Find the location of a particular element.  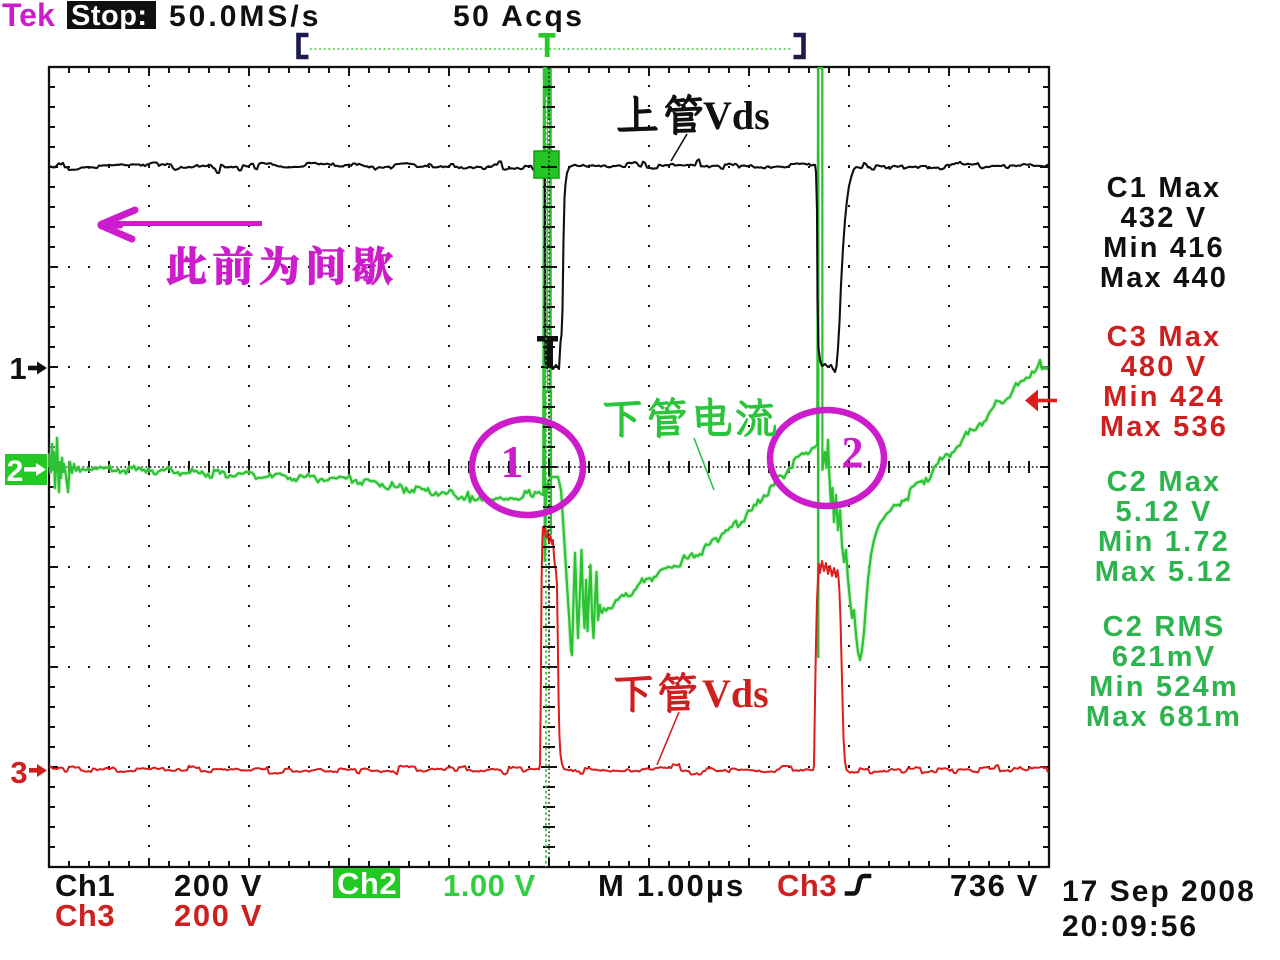

svg-text: 432 V is located at coordinates (1164, 218).